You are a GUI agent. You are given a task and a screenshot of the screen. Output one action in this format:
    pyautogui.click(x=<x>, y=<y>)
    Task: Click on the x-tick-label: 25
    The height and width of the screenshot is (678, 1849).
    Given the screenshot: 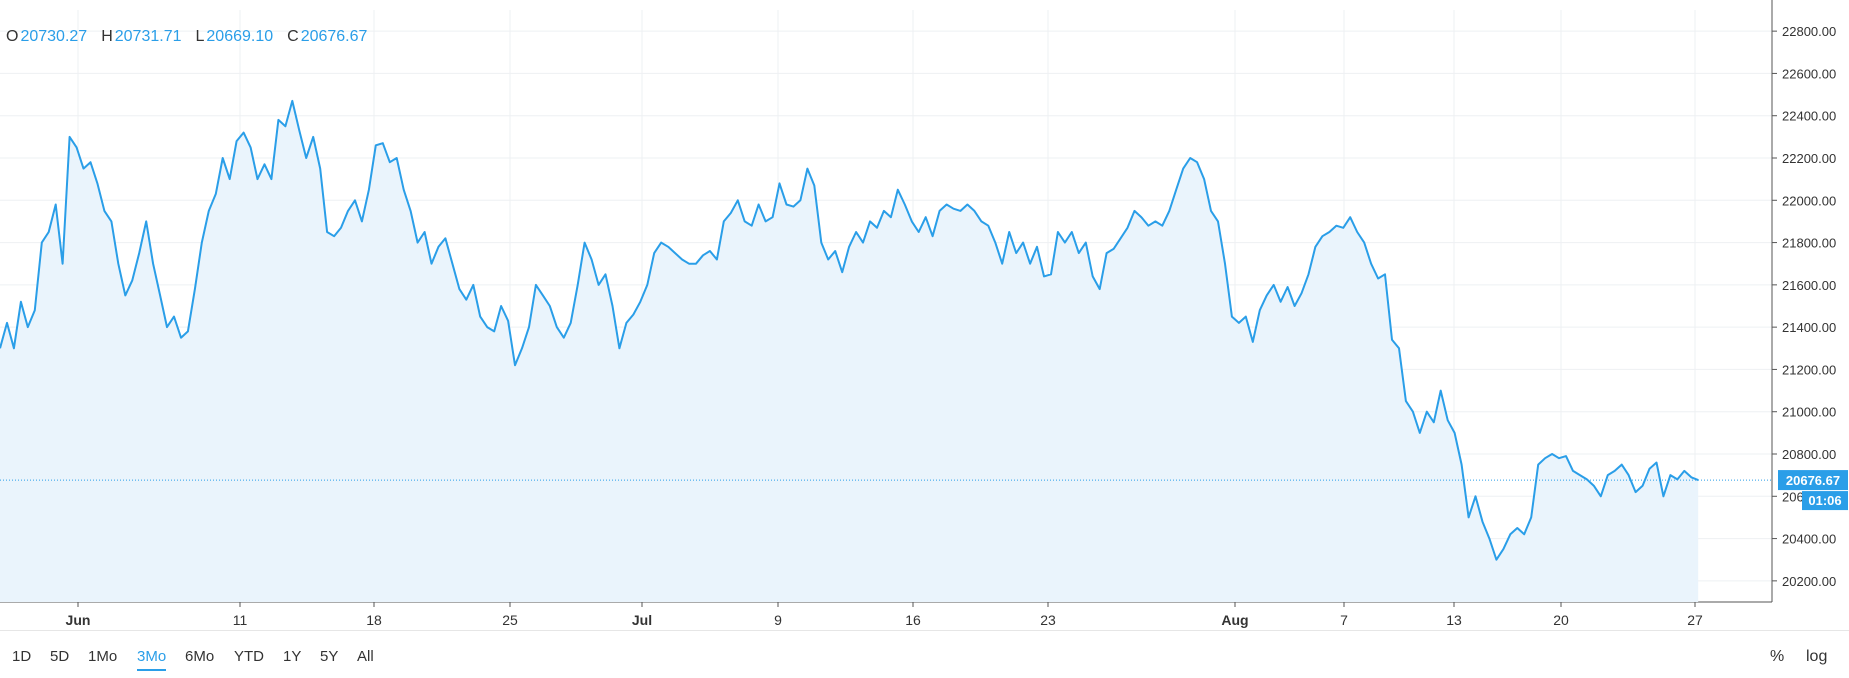 What is the action you would take?
    pyautogui.click(x=510, y=620)
    